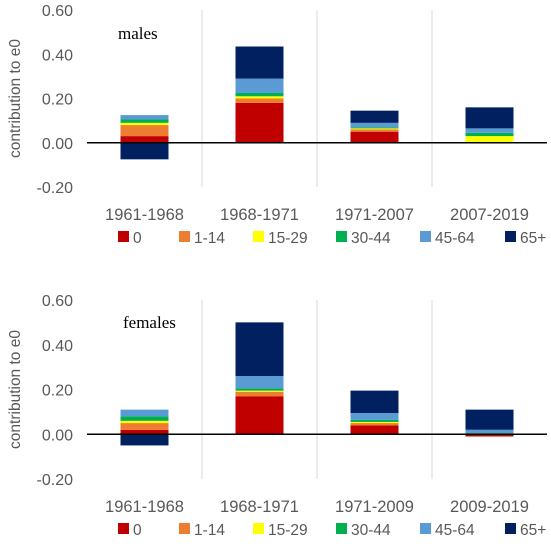 The height and width of the screenshot is (554, 551). Describe the element at coordinates (138, 33) in the screenshot. I see `panel-label: males` at that location.